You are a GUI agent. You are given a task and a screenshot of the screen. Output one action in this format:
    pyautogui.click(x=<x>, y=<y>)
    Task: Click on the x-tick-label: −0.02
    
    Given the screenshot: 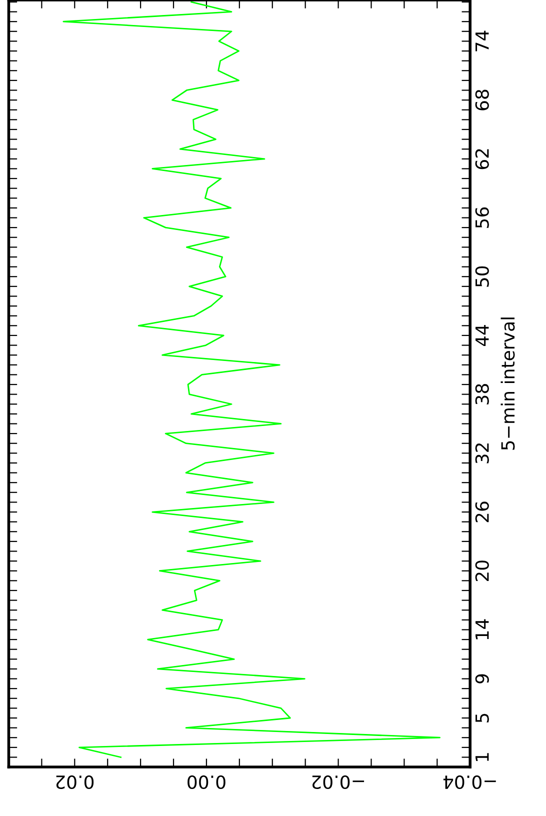 What is the action you would take?
    pyautogui.click(x=338, y=782)
    